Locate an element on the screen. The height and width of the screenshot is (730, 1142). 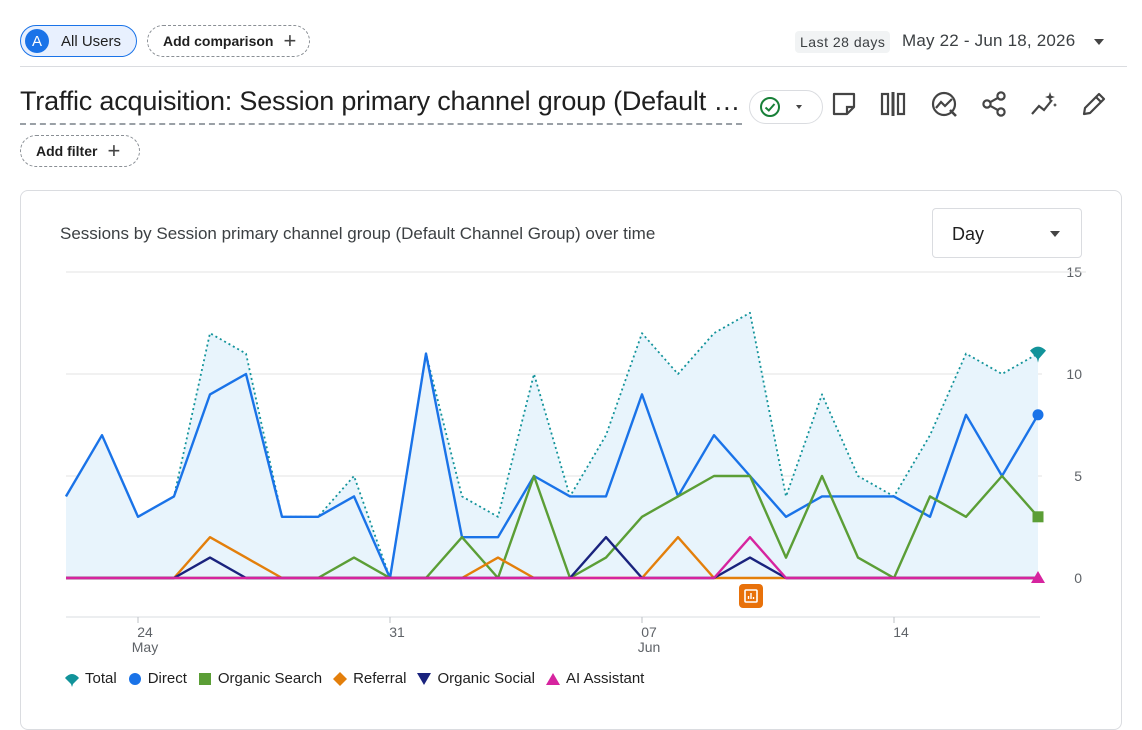
insights-icon is located at coordinates (944, 104).